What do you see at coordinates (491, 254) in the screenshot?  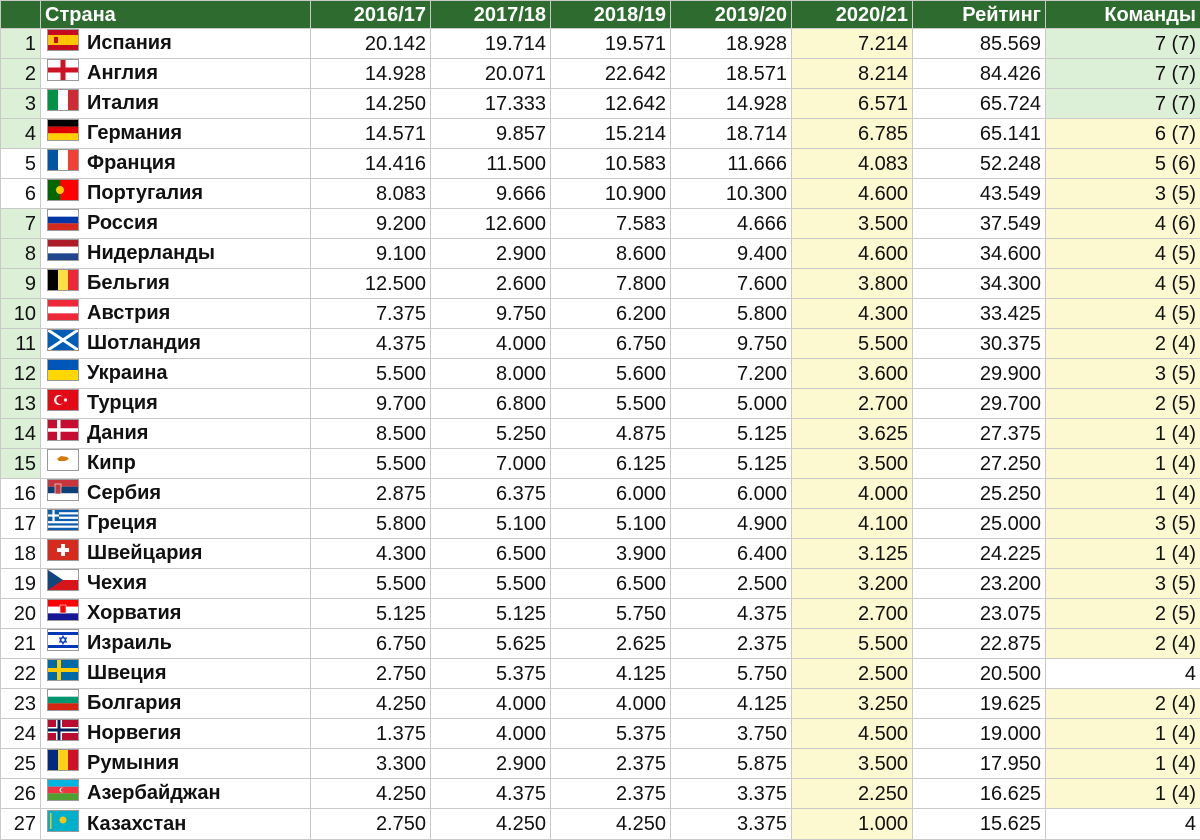 I see `value-2017-18: 2.900` at bounding box center [491, 254].